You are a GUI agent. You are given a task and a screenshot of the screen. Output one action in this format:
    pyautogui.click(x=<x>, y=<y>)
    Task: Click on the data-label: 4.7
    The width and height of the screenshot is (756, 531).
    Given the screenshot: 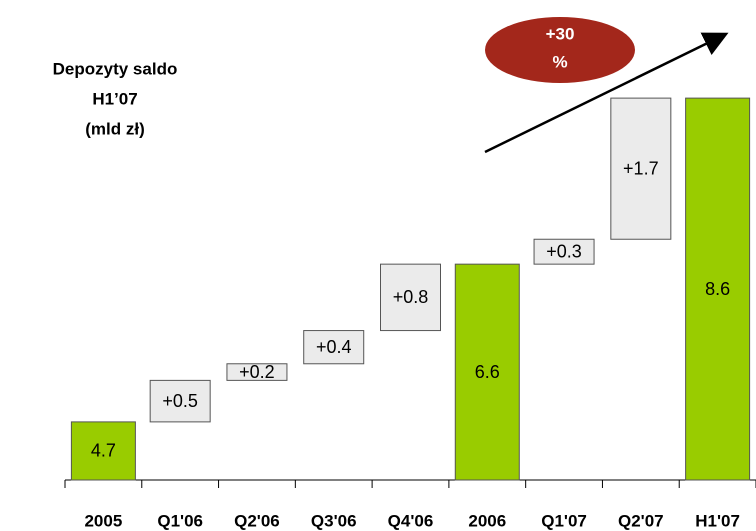 What is the action you would take?
    pyautogui.click(x=103, y=451)
    